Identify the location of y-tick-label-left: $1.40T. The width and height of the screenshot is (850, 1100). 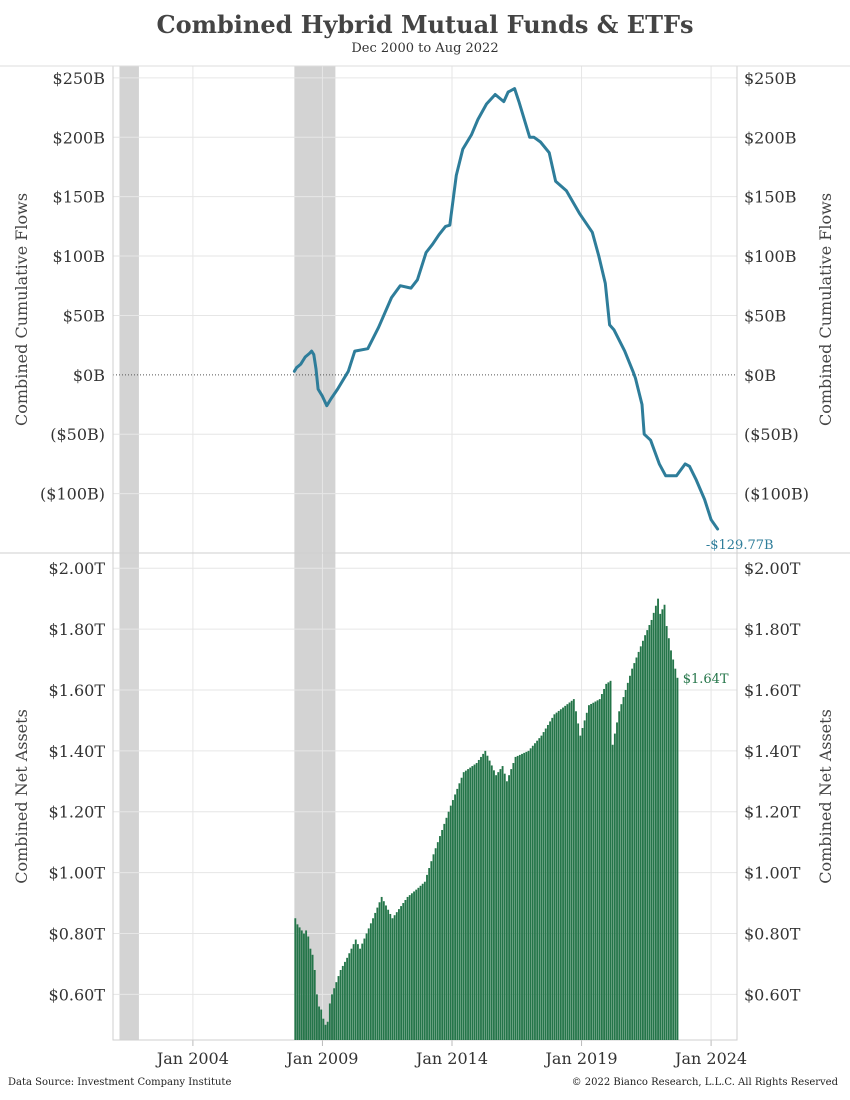
(77, 751).